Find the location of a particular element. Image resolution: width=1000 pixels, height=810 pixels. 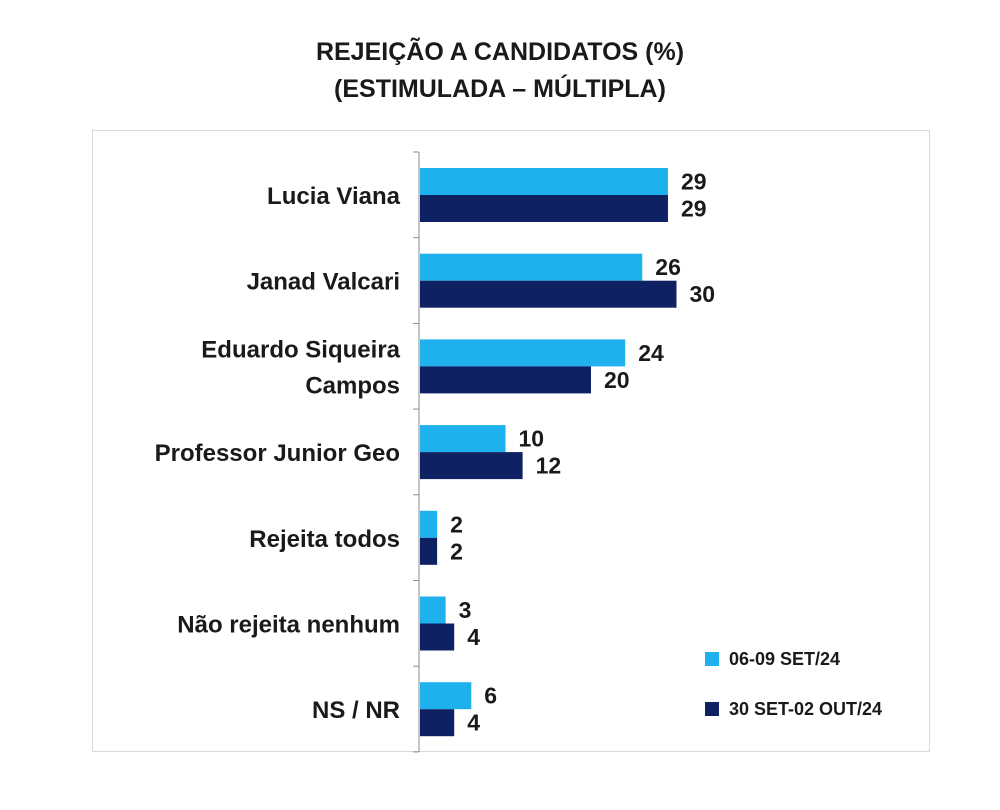

category-label: Lucia Viana is located at coordinates (334, 196).